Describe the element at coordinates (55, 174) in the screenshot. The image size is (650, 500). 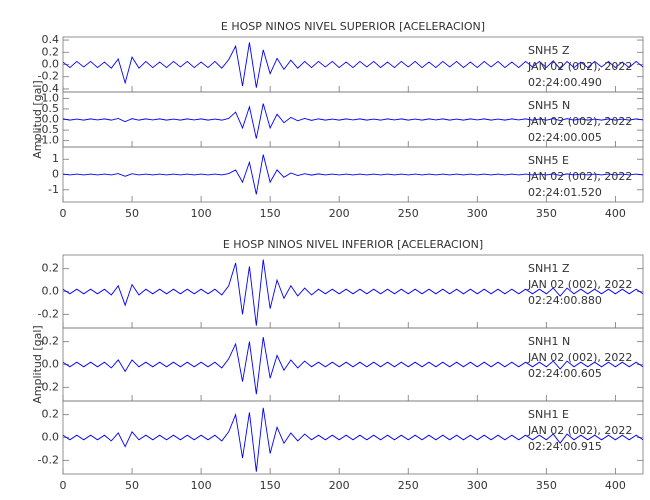
I see `y-tick-label: 0` at that location.